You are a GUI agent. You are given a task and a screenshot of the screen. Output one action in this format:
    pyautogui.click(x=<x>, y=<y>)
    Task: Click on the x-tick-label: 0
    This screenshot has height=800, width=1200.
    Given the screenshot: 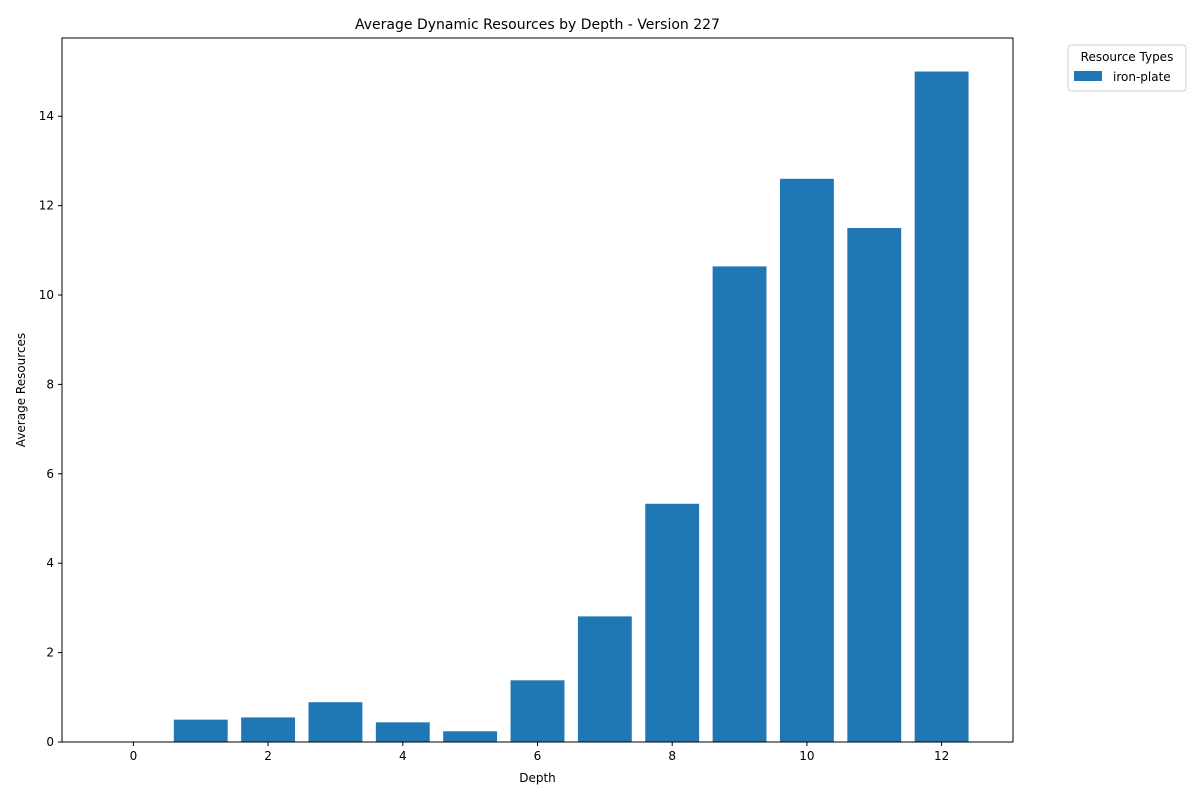 What is the action you would take?
    pyautogui.click(x=134, y=756)
    